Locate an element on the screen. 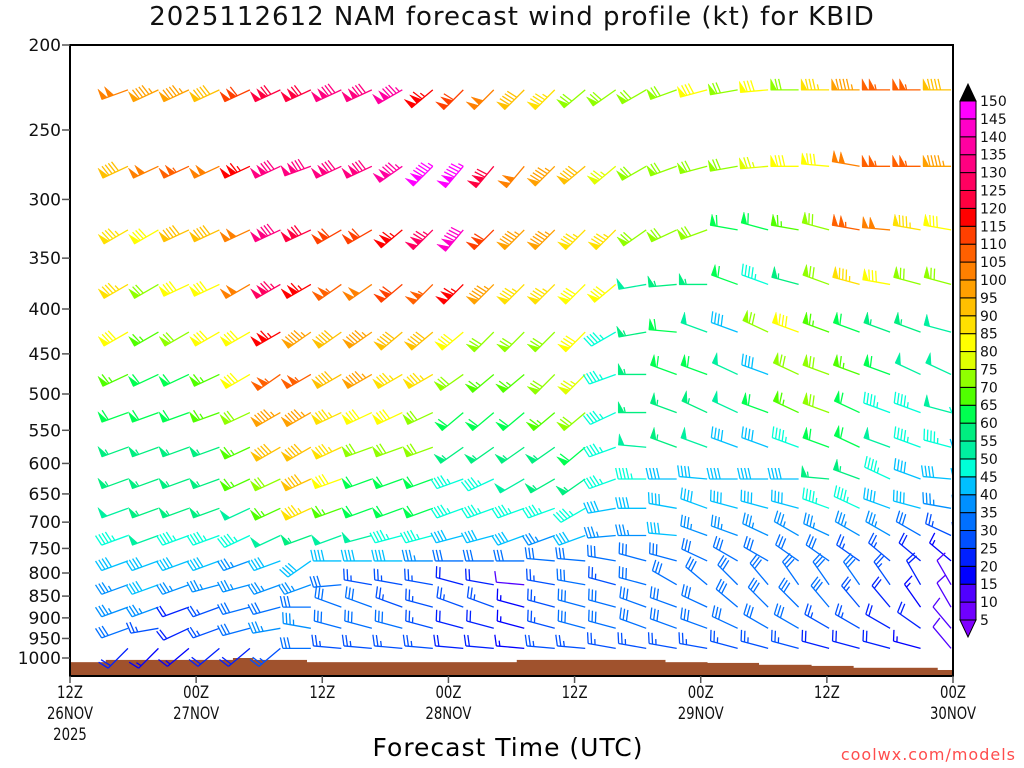  x-tick-label: 30NOV is located at coordinates (953, 713).